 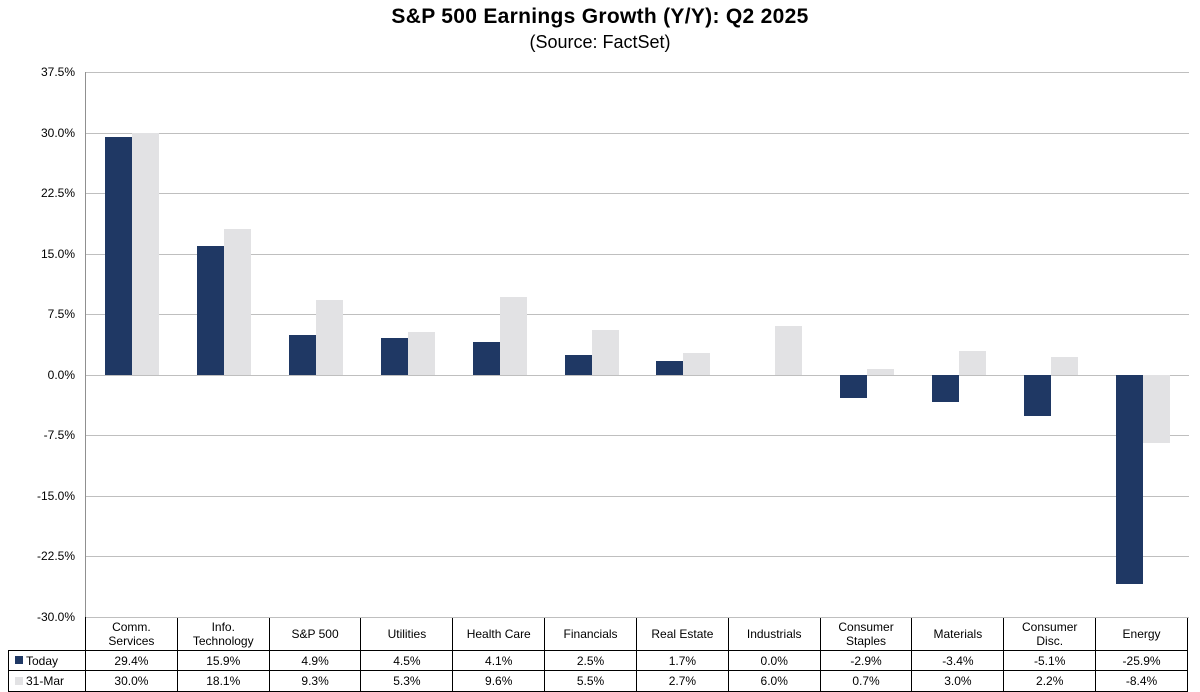 I want to click on category-header: Comm. Services, so click(x=131, y=634).